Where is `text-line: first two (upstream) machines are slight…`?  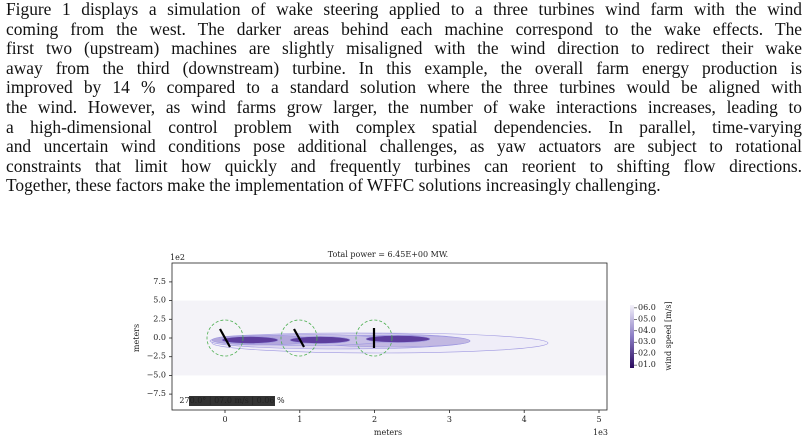
text-line: first two (upstream) machines are slight… is located at coordinates (404, 48).